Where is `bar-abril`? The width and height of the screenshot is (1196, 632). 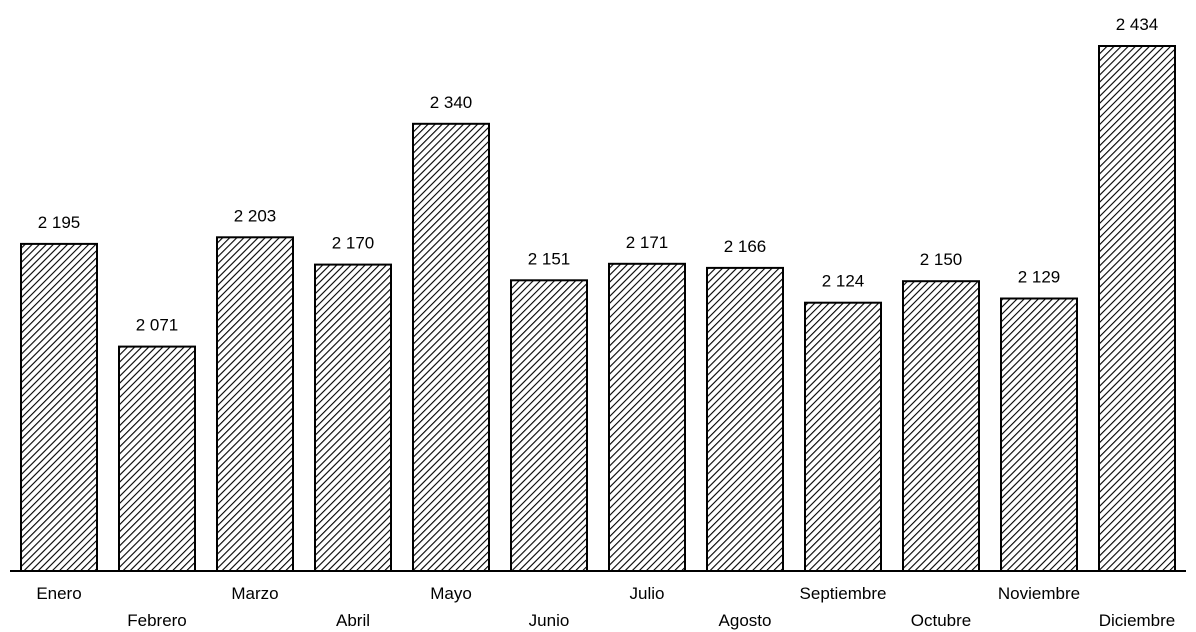 bar-abril is located at coordinates (353, 417).